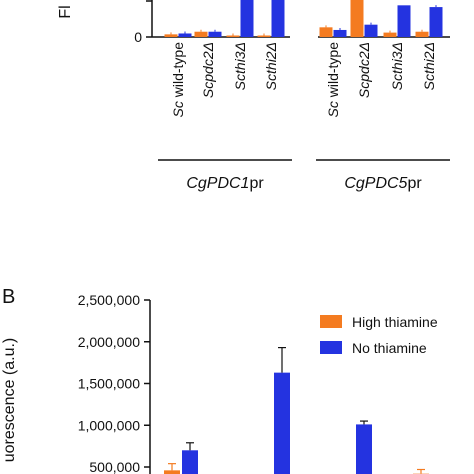  Describe the element at coordinates (303, 19) in the screenshot. I see `panel-a-bars` at that location.